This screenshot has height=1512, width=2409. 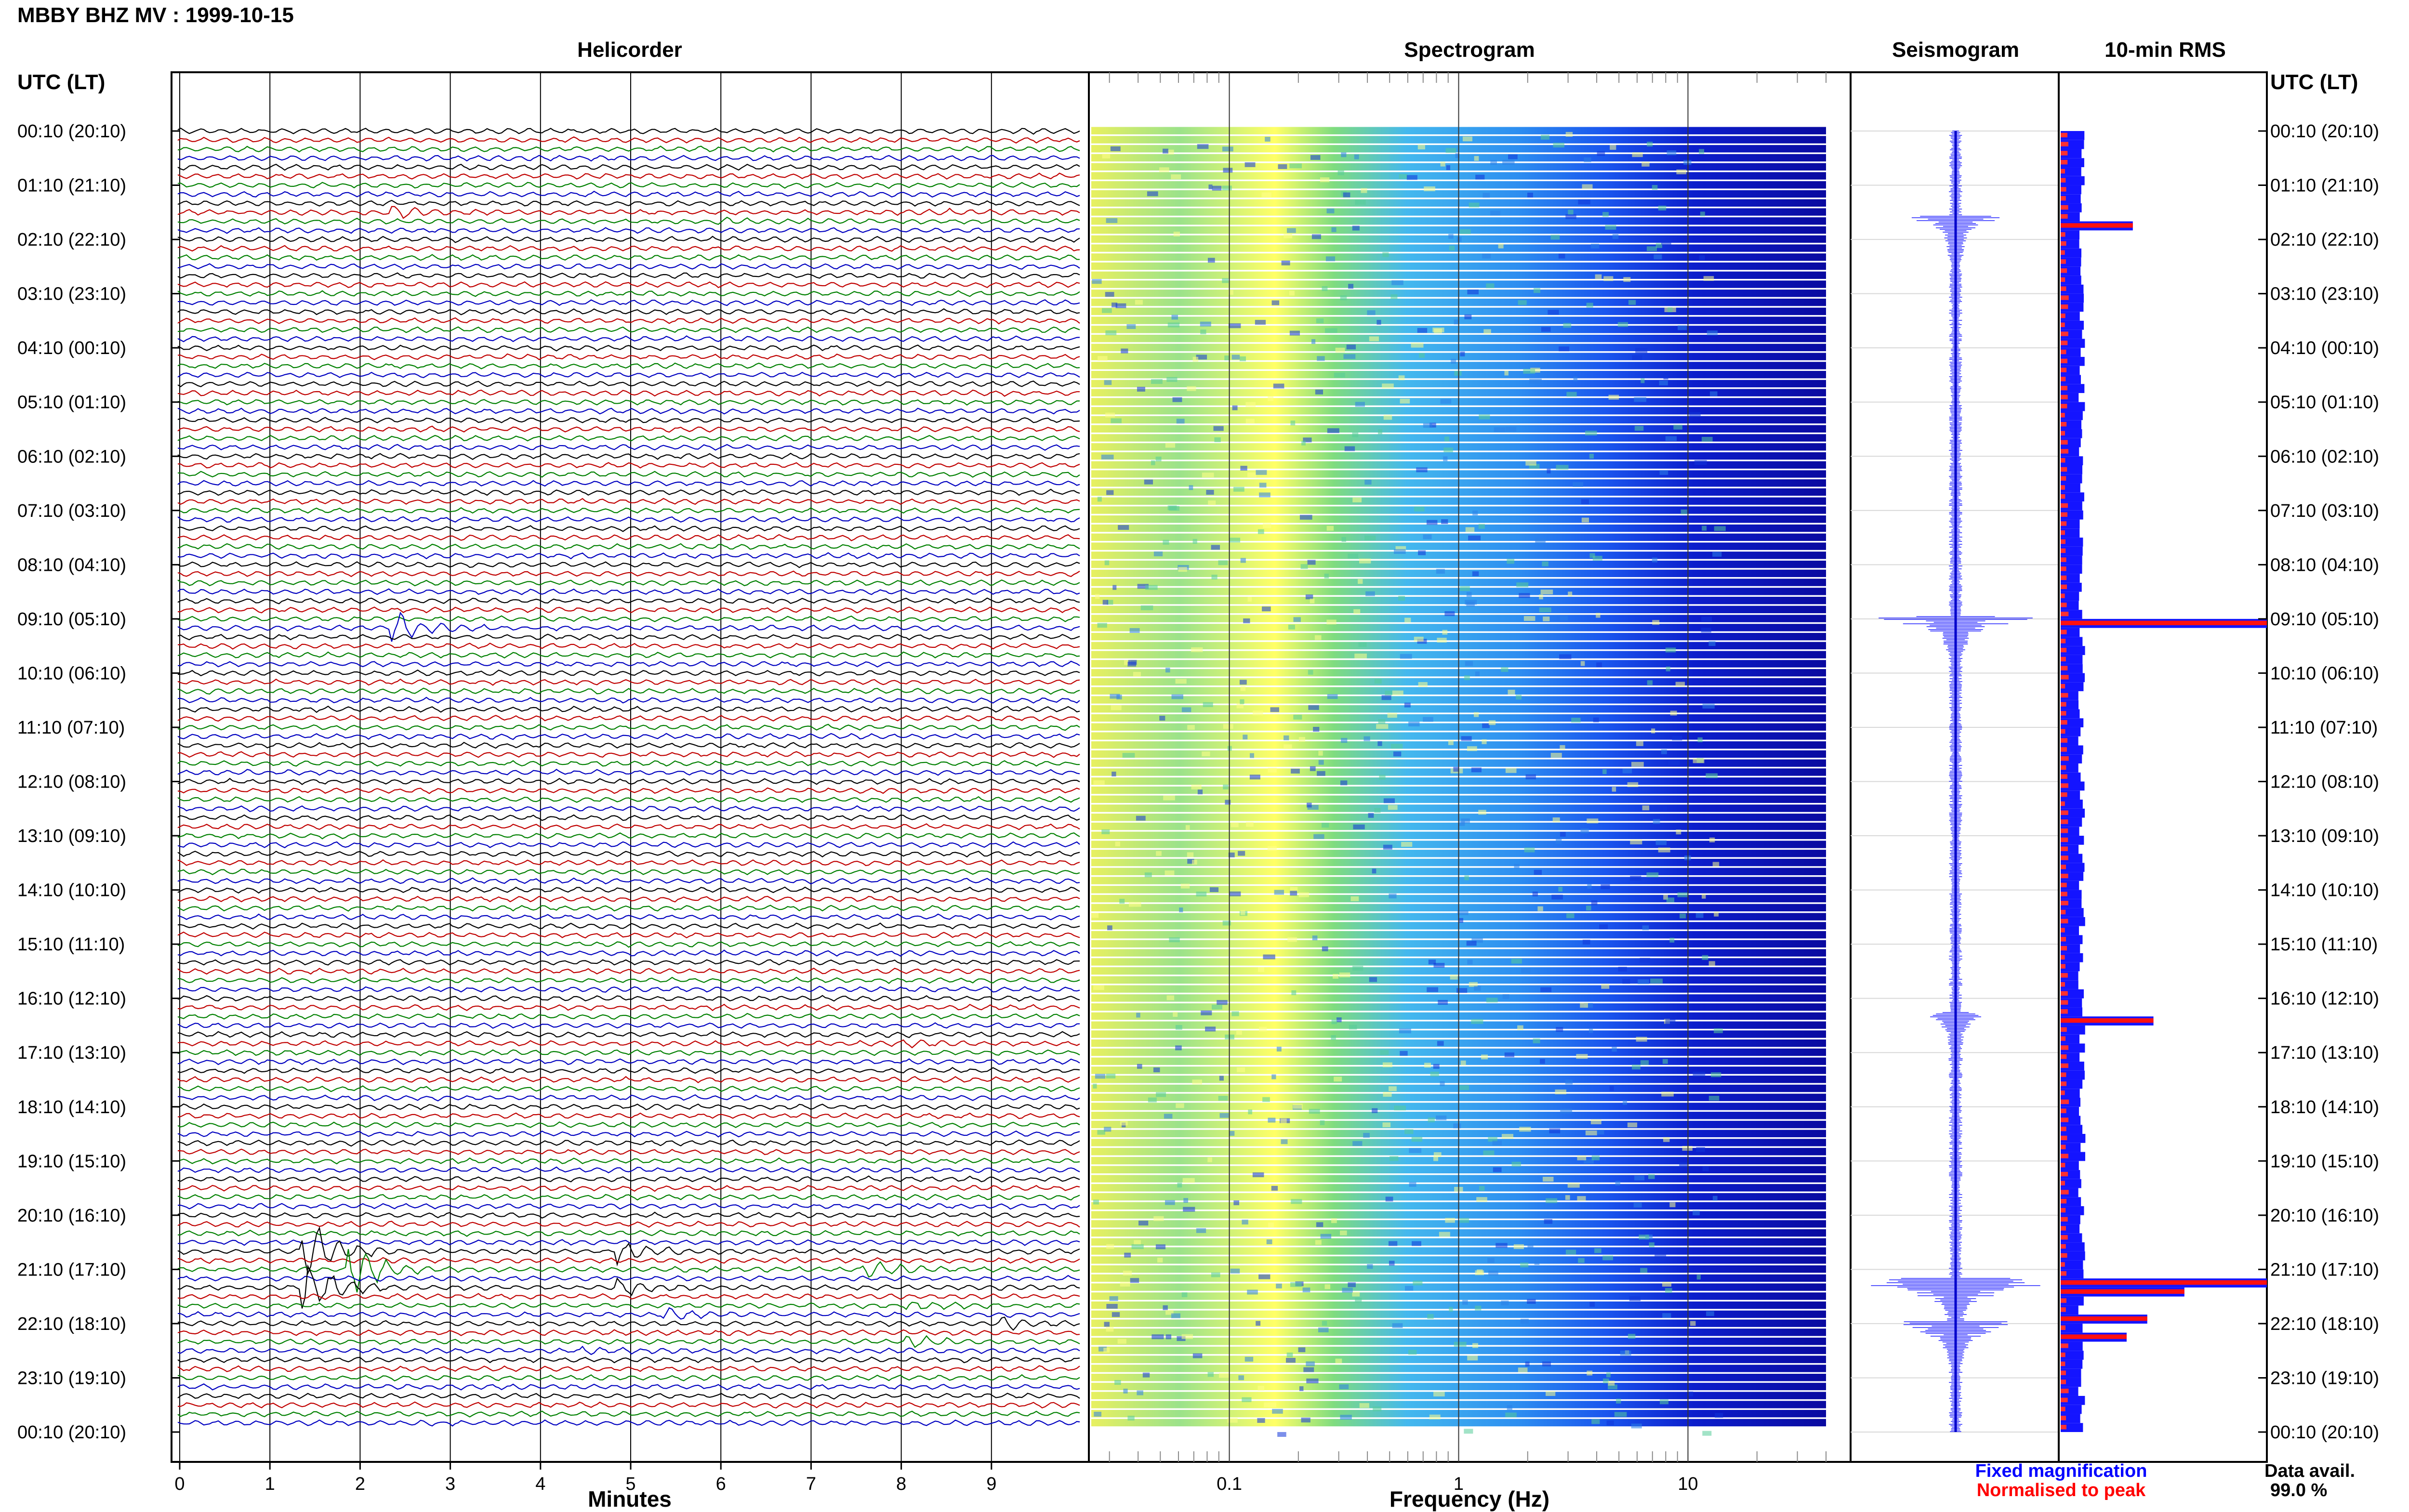 What do you see at coordinates (630, 1499) in the screenshot?
I see `helicorder-xlabel: Minutes` at bounding box center [630, 1499].